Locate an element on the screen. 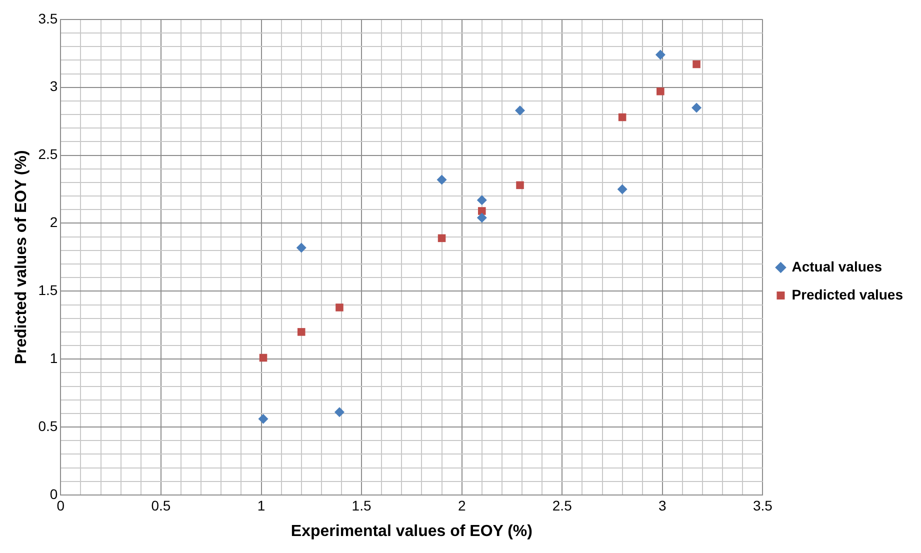 The height and width of the screenshot is (553, 921). y-axis-title: Predicted values of EOY (%) is located at coordinates (21, 257).